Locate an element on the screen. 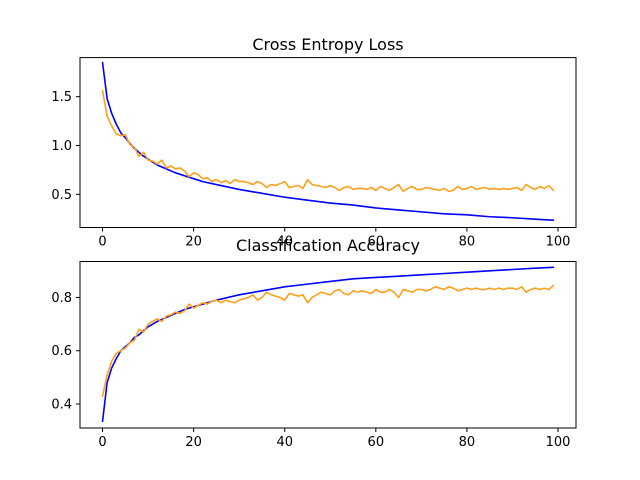 Image resolution: width=640 pixels, height=480 pixels. loss-x-tick-label: 100 is located at coordinates (558, 242).